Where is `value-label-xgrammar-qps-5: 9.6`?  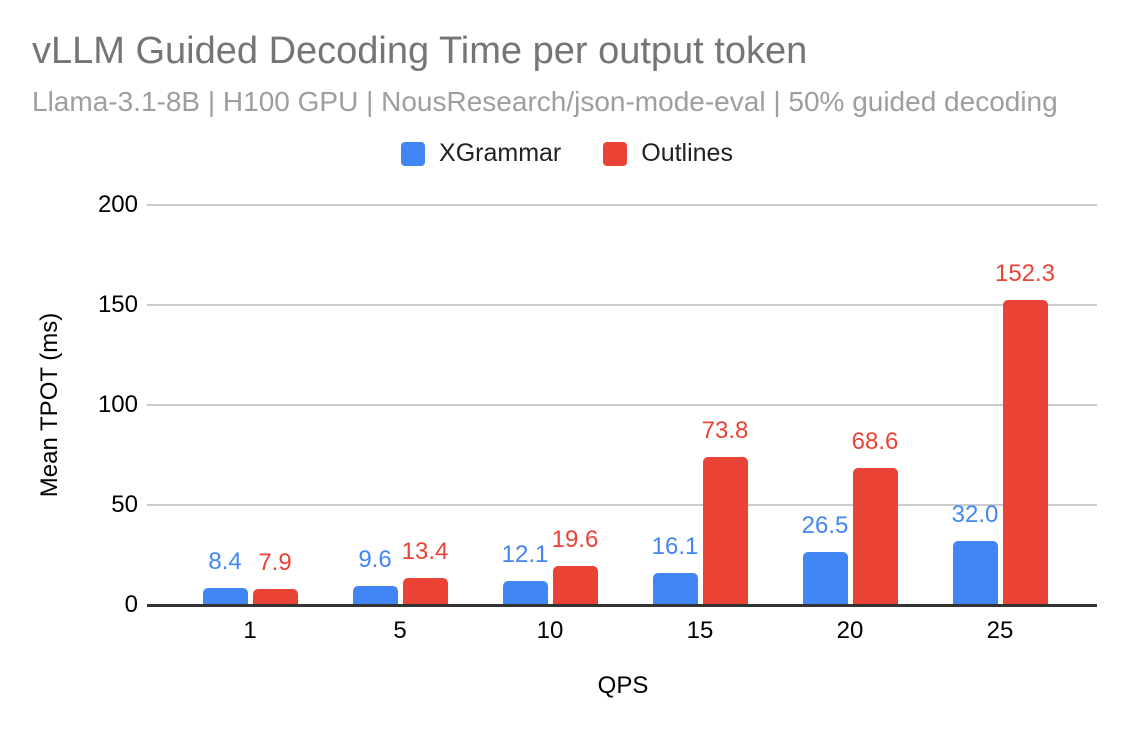 value-label-xgrammar-qps-5: 9.6 is located at coordinates (375, 559).